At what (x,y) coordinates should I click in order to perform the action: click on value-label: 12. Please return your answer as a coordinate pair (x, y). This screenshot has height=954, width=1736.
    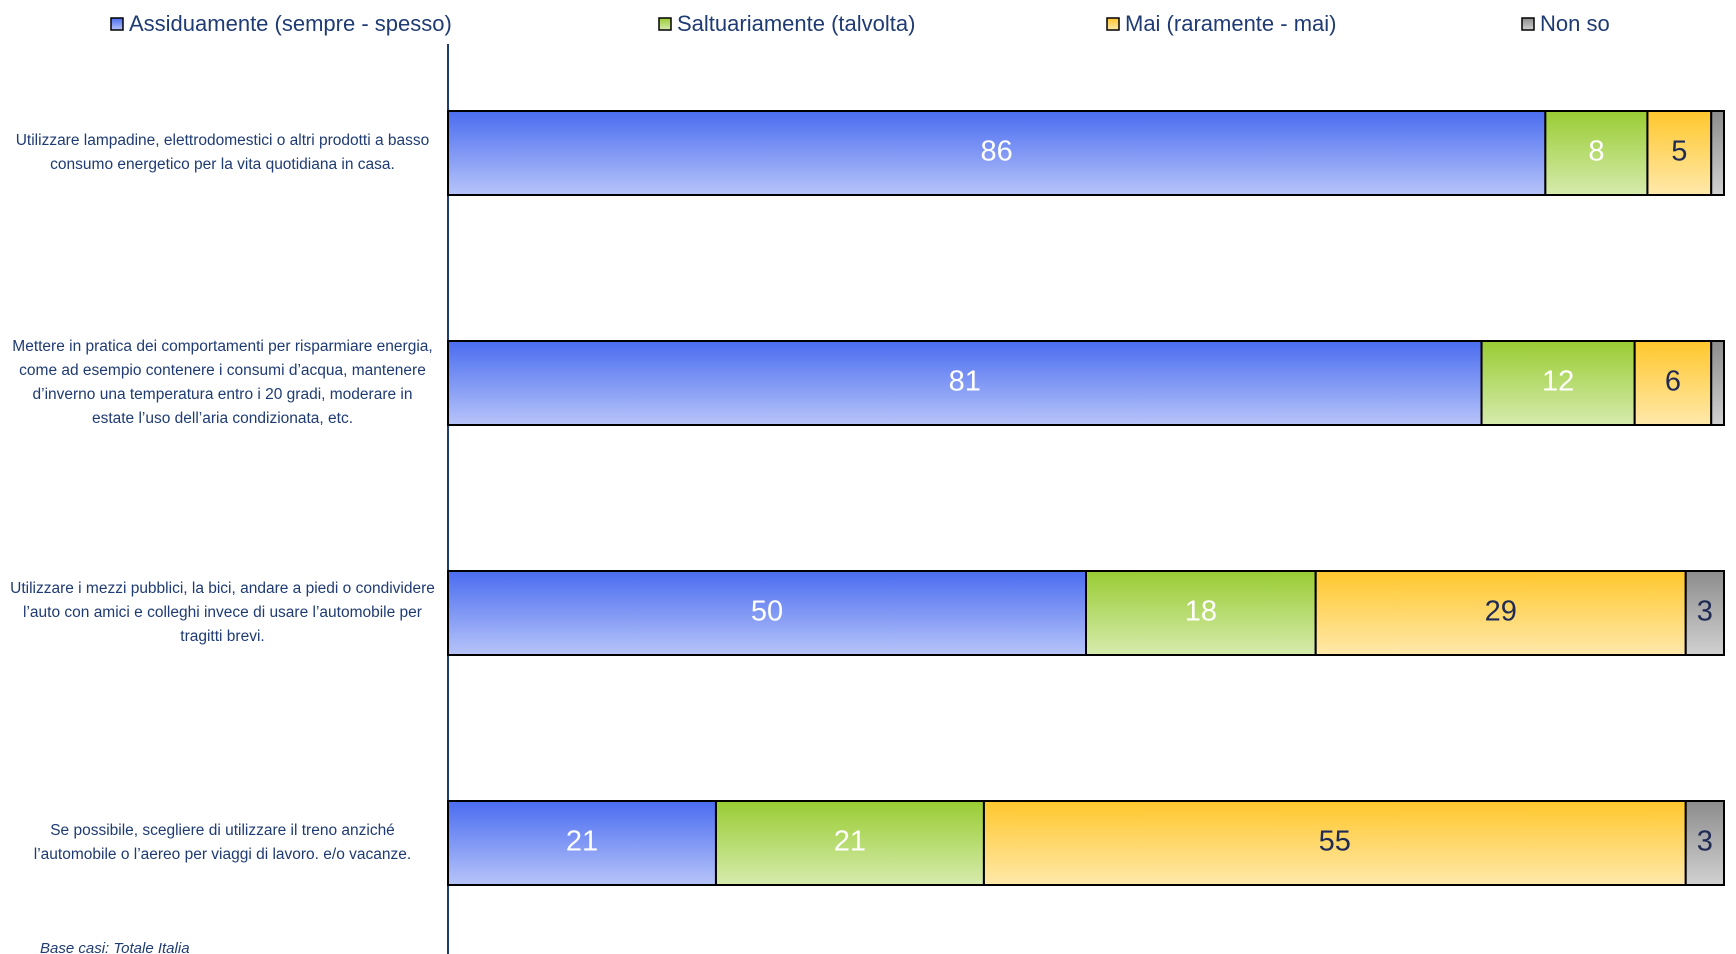
    Looking at the image, I should click on (1558, 382).